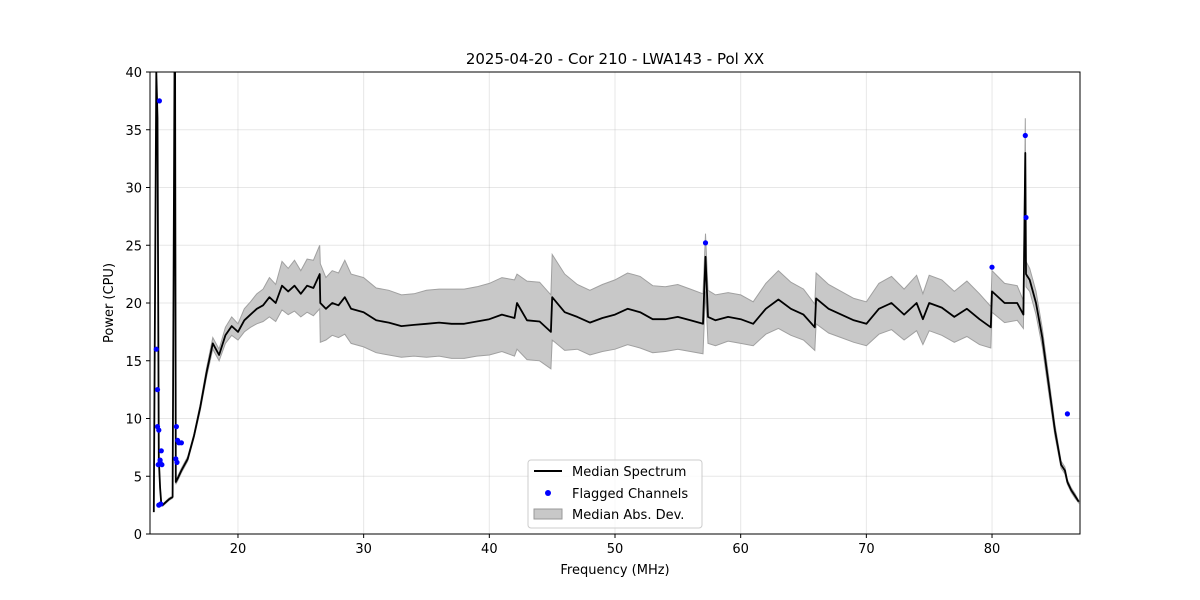  I want to click on y-tick-label: 20, so click(133, 304).